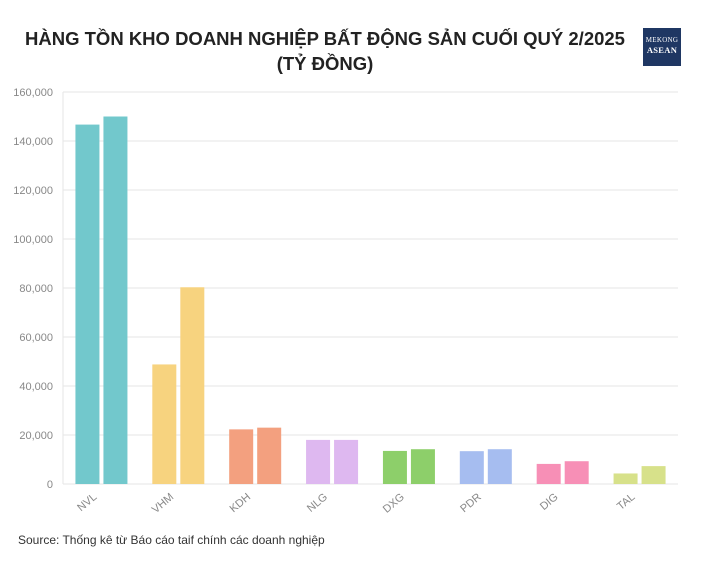  What do you see at coordinates (662, 50) in the screenshot?
I see `logo-line-2: ASEAN` at bounding box center [662, 50].